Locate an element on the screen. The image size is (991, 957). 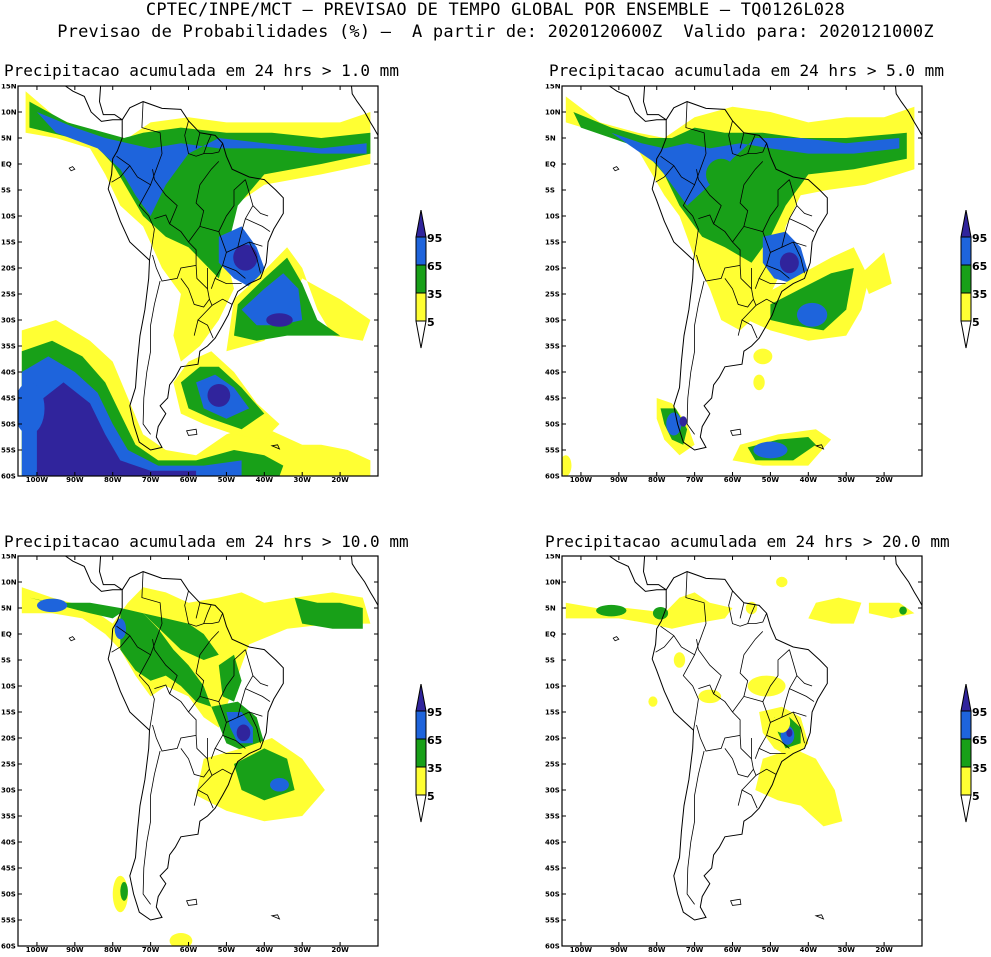
latitude-tick-label: 25S is located at coordinates (8, 295).